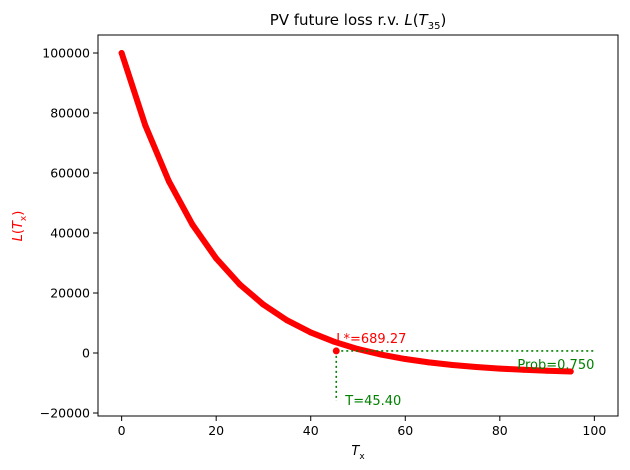 This screenshot has height=470, width=630. I want to click on x-tick-label: 0, so click(122, 430).